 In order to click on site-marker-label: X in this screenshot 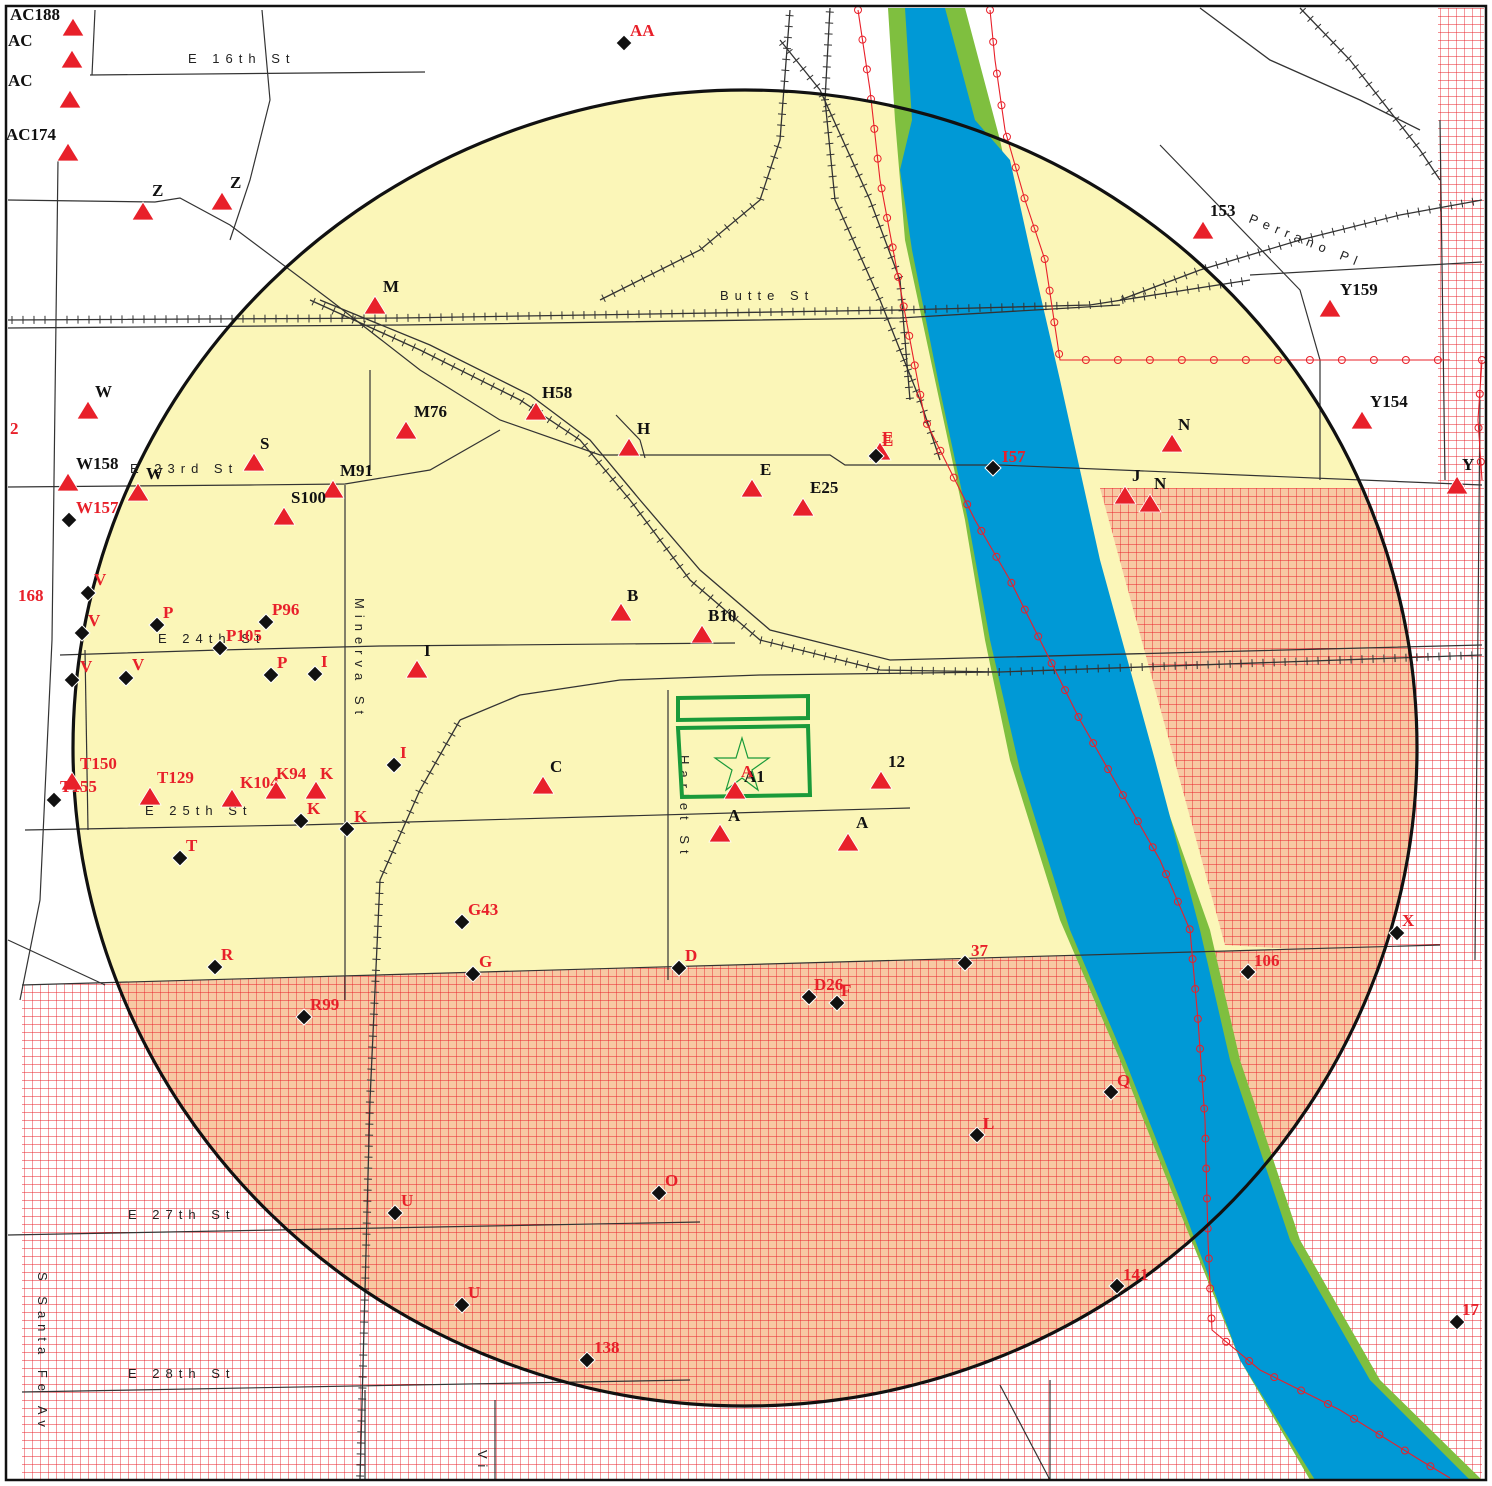, I will do `click(1408, 920)`.